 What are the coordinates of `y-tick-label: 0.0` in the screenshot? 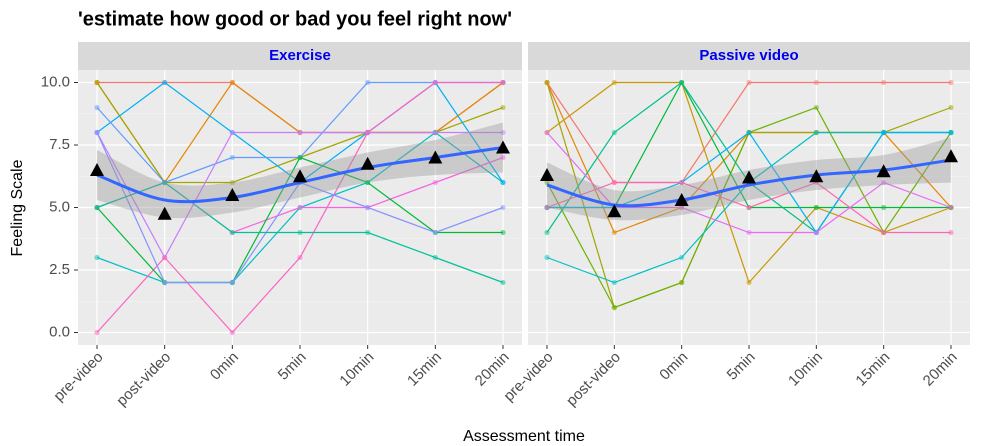 It's located at (59, 331).